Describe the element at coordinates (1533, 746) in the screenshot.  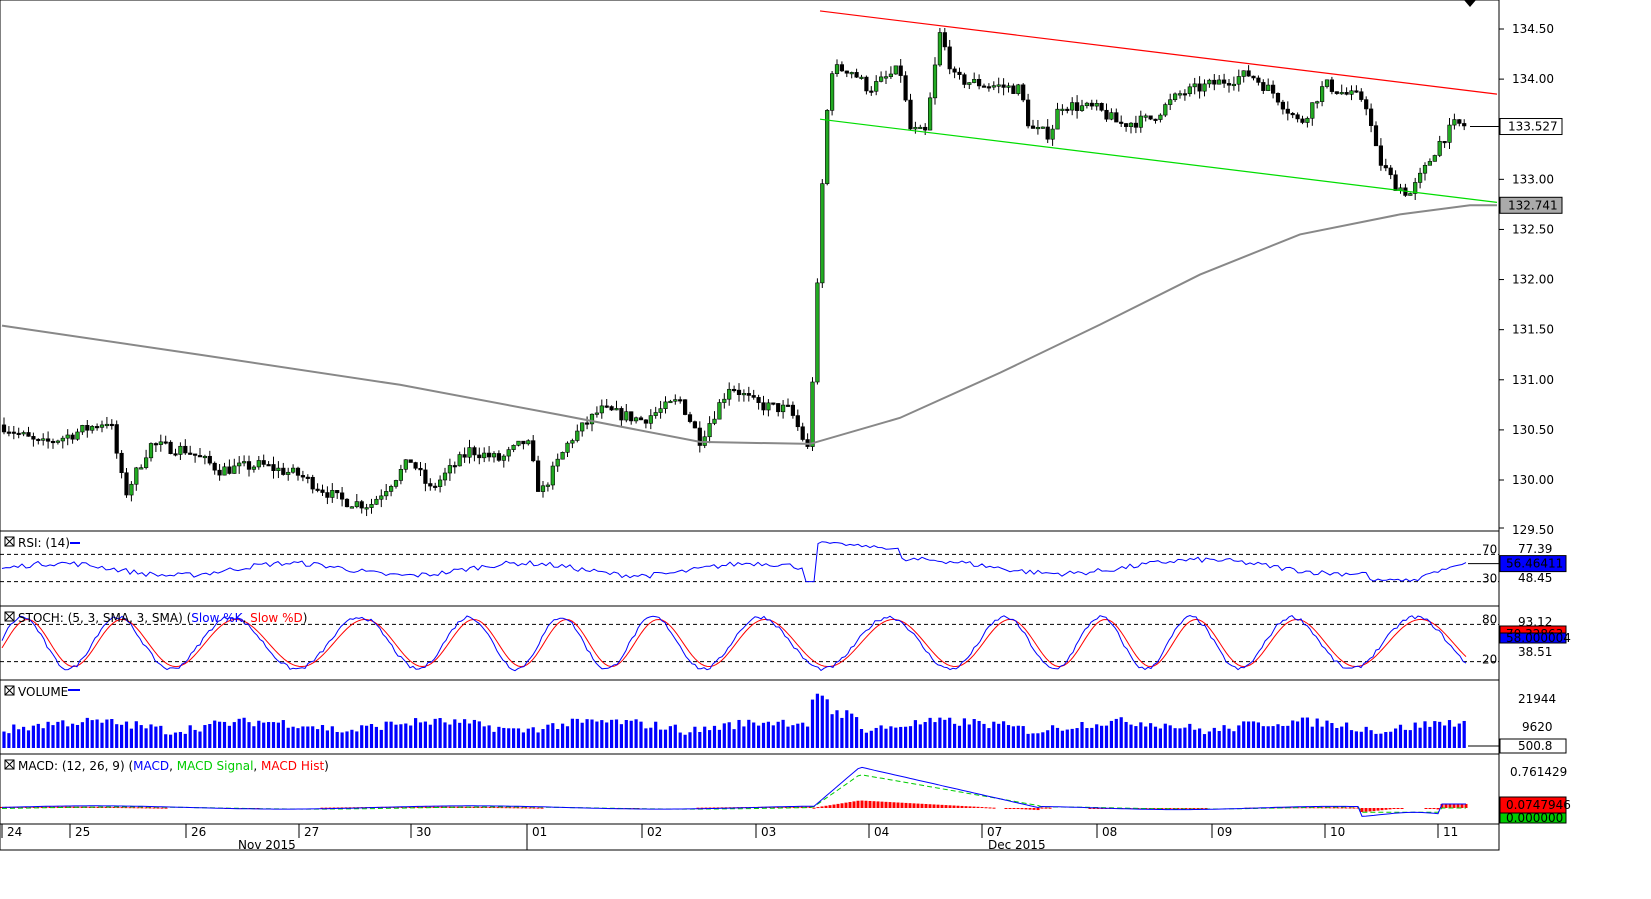
I see `volume-current-box` at that location.